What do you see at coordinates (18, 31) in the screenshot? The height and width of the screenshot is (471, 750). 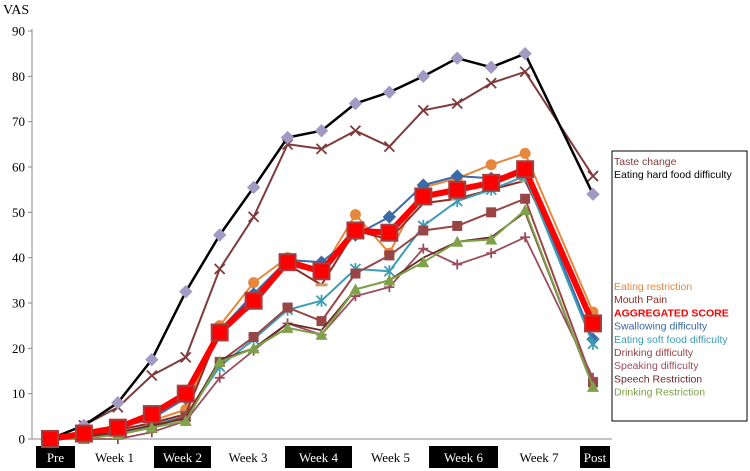 I see `y-tick-label: 90` at bounding box center [18, 31].